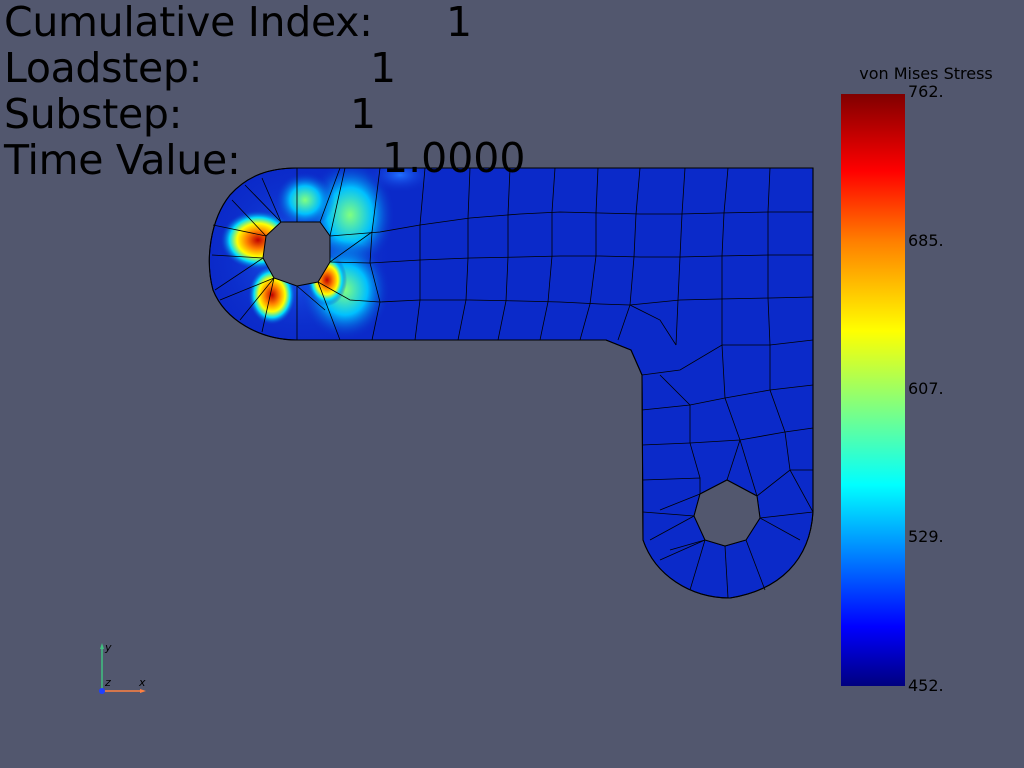 Image resolution: width=1024 pixels, height=768 pixels. Describe the element at coordinates (926, 73) in the screenshot. I see `scalar-bar-title: von Mises Stress` at that location.